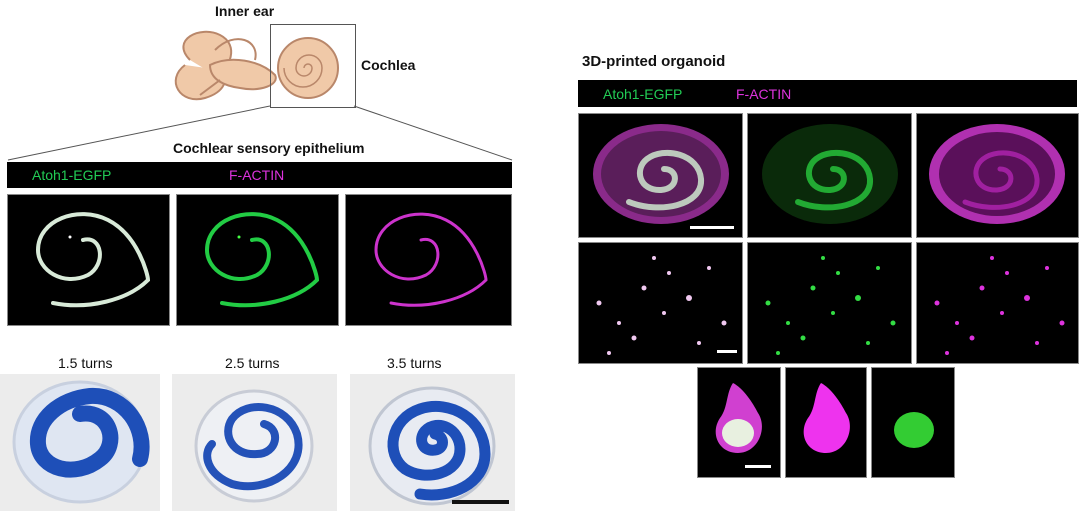  Describe the element at coordinates (388, 65) in the screenshot. I see `cochlea-label: Cochlea` at that location.